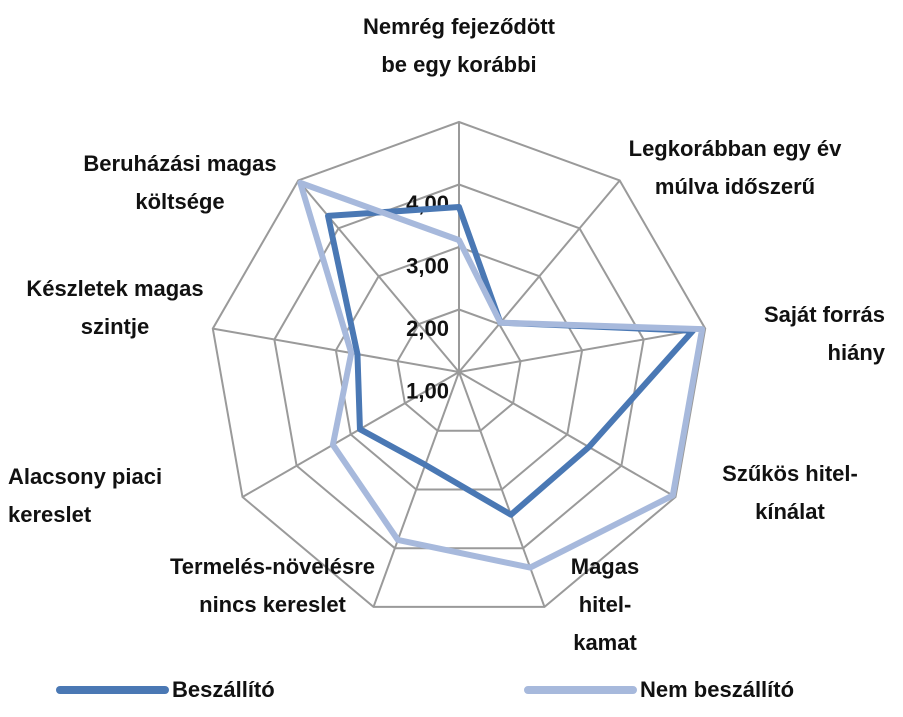 The image size is (903, 717). What do you see at coordinates (272, 585) in the screenshot?
I see `category-label: Termelés-növelésre nincs kereslet` at bounding box center [272, 585].